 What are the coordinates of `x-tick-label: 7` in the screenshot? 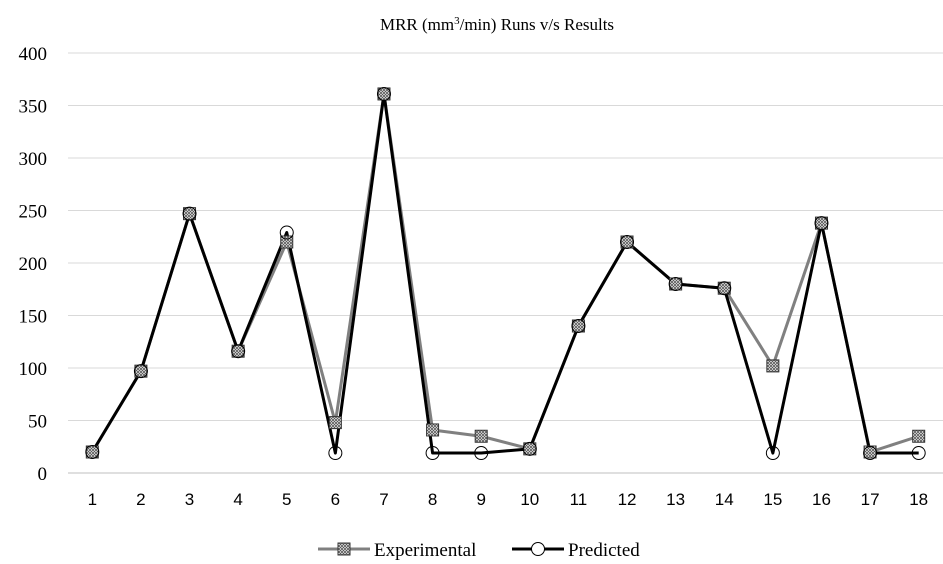 It's located at (383, 499).